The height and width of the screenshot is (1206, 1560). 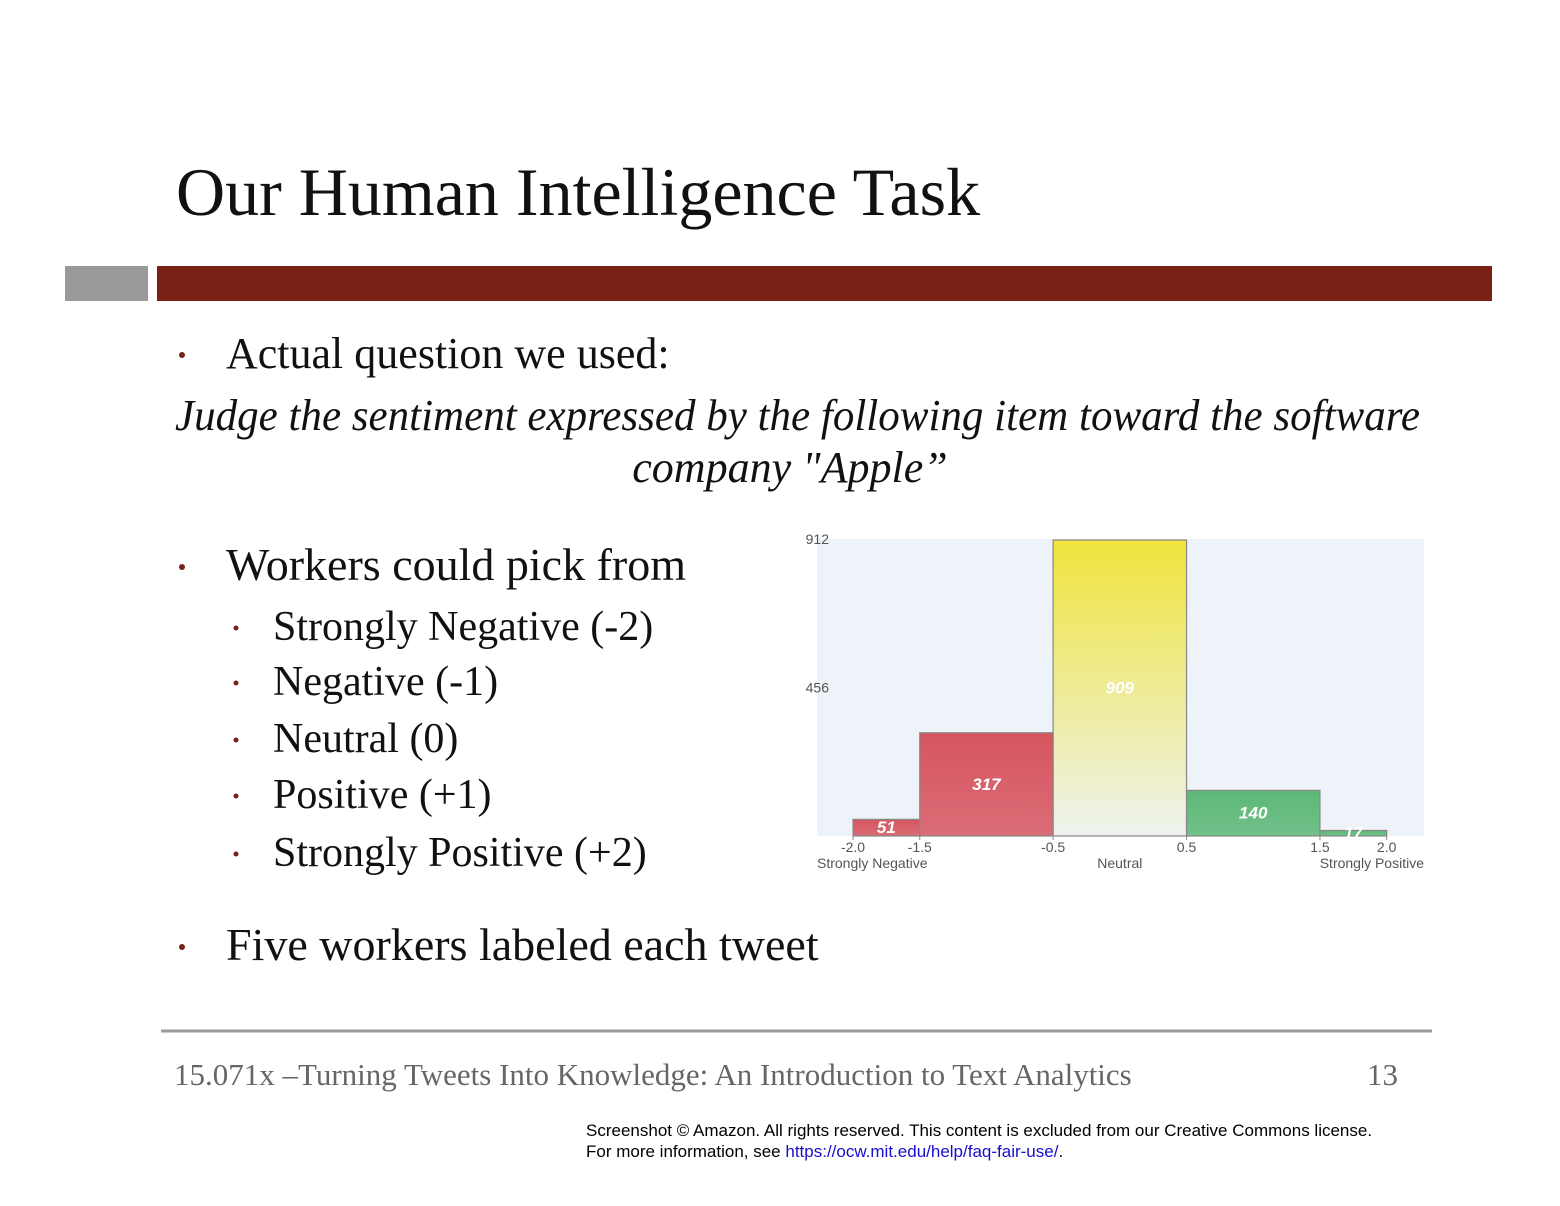 I want to click on option-text: Strongly Negative (-2), so click(x=463, y=627).